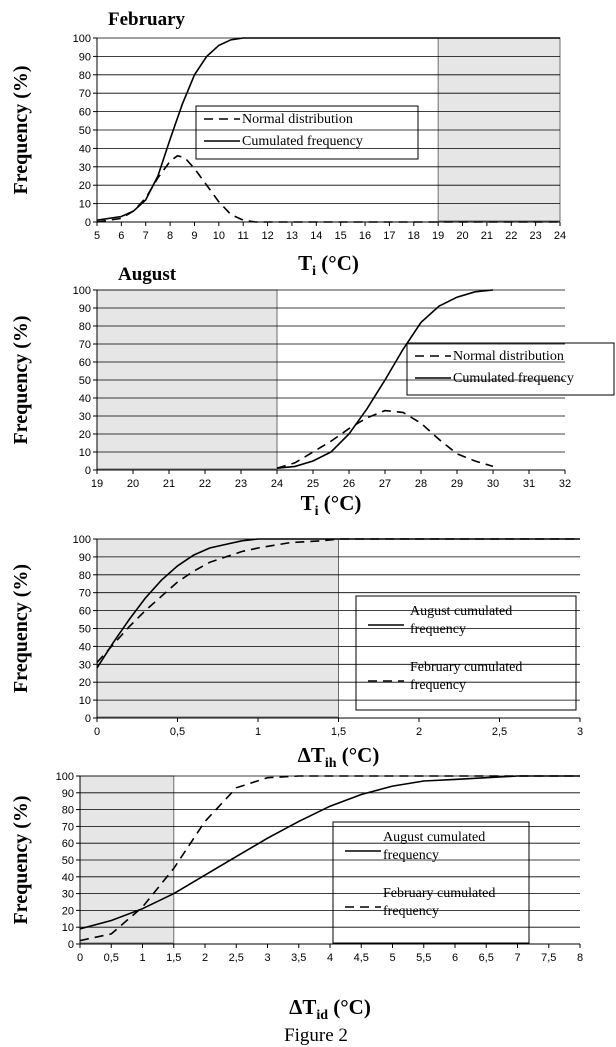  Describe the element at coordinates (529, 484) in the screenshot. I see `x-tick-label: 31` at that location.